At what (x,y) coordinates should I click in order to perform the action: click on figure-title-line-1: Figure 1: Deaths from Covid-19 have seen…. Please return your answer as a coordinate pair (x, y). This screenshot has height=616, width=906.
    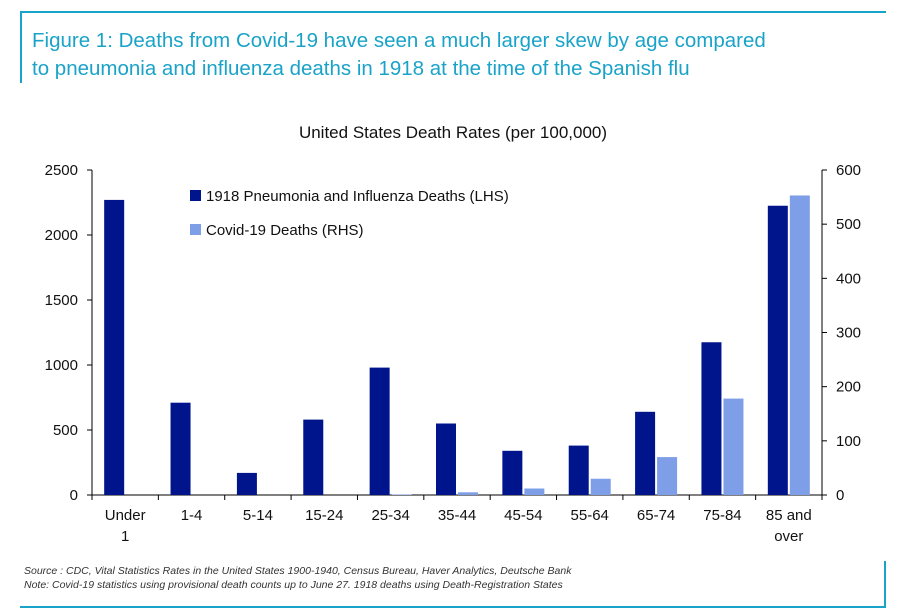
    Looking at the image, I should click on (399, 40).